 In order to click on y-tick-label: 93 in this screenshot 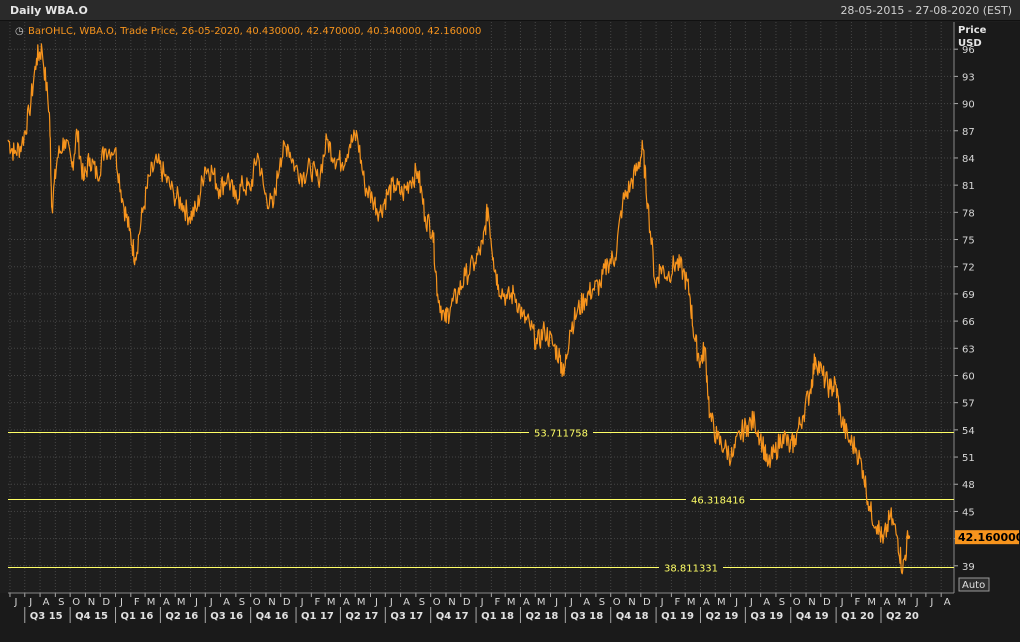, I will do `click(968, 77)`.